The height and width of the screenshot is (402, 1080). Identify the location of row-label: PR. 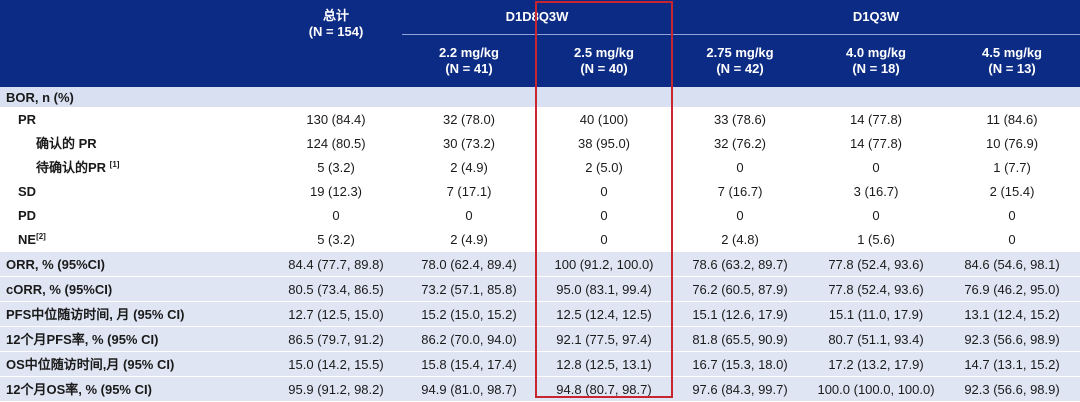
(135, 119).